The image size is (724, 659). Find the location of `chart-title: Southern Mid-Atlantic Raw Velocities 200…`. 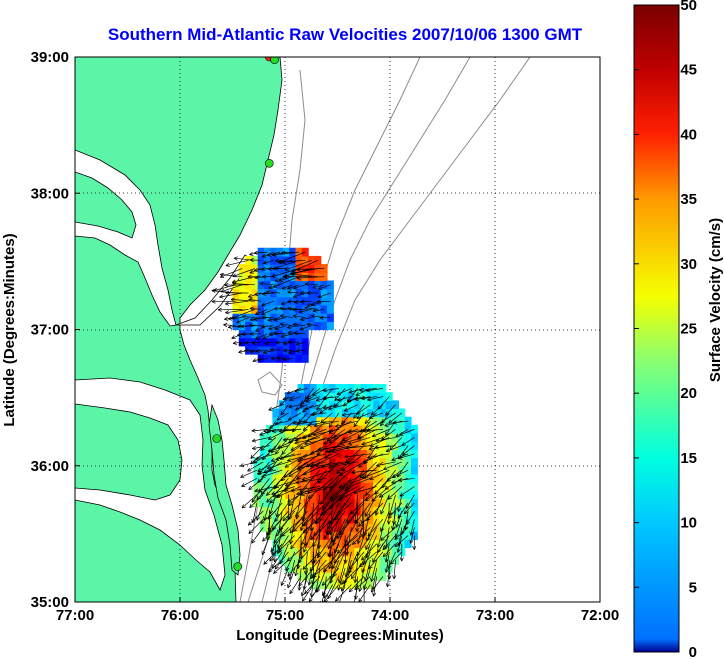

chart-title: Southern Mid-Atlantic Raw Velocities 200… is located at coordinates (345, 34).